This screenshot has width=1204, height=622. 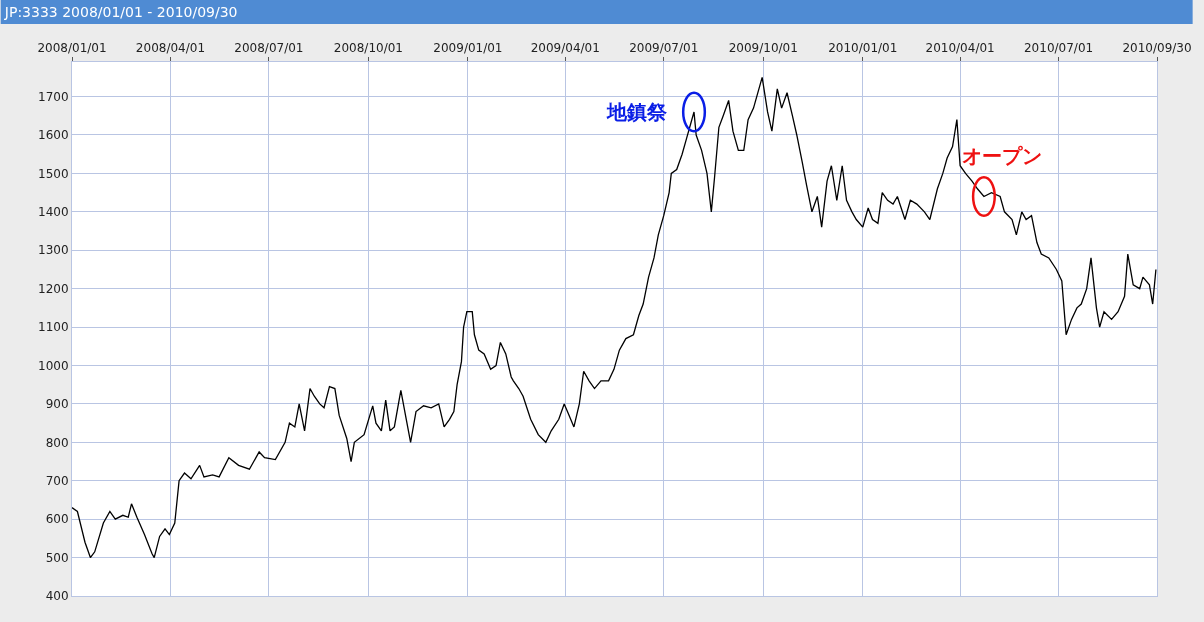 I want to click on y-tick-label: 900, so click(x=57, y=404).